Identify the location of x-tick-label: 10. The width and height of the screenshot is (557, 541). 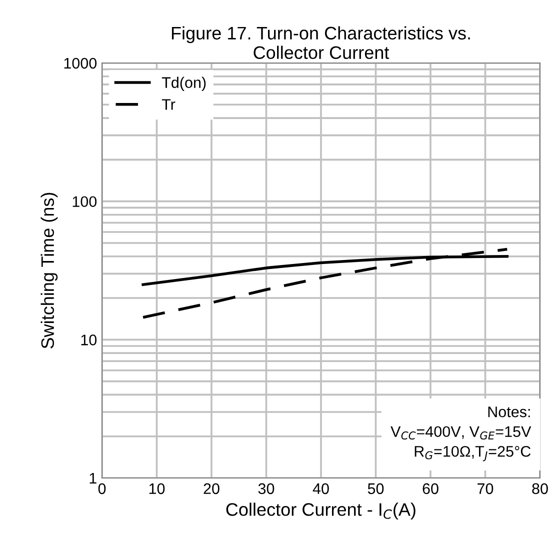
(157, 488).